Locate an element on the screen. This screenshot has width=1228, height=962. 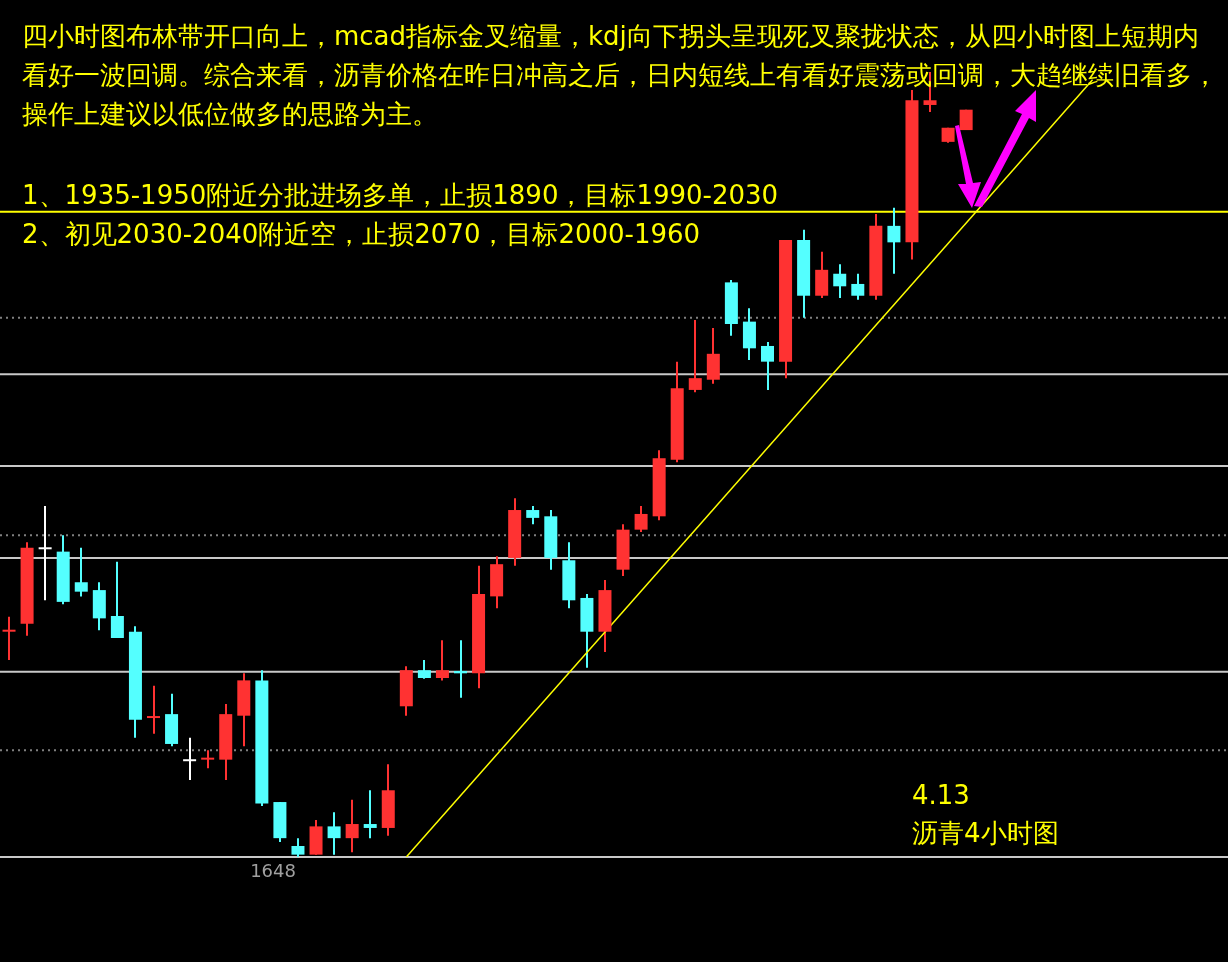
annotation: 4.13 is located at coordinates (941, 795).